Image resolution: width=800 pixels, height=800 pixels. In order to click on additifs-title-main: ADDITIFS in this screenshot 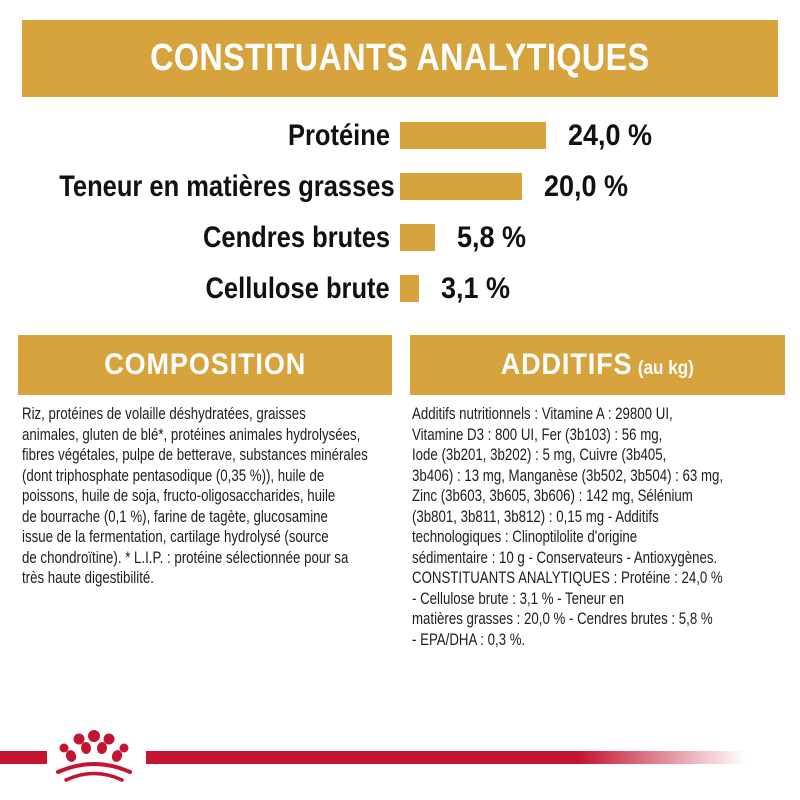, I will do `click(566, 364)`.